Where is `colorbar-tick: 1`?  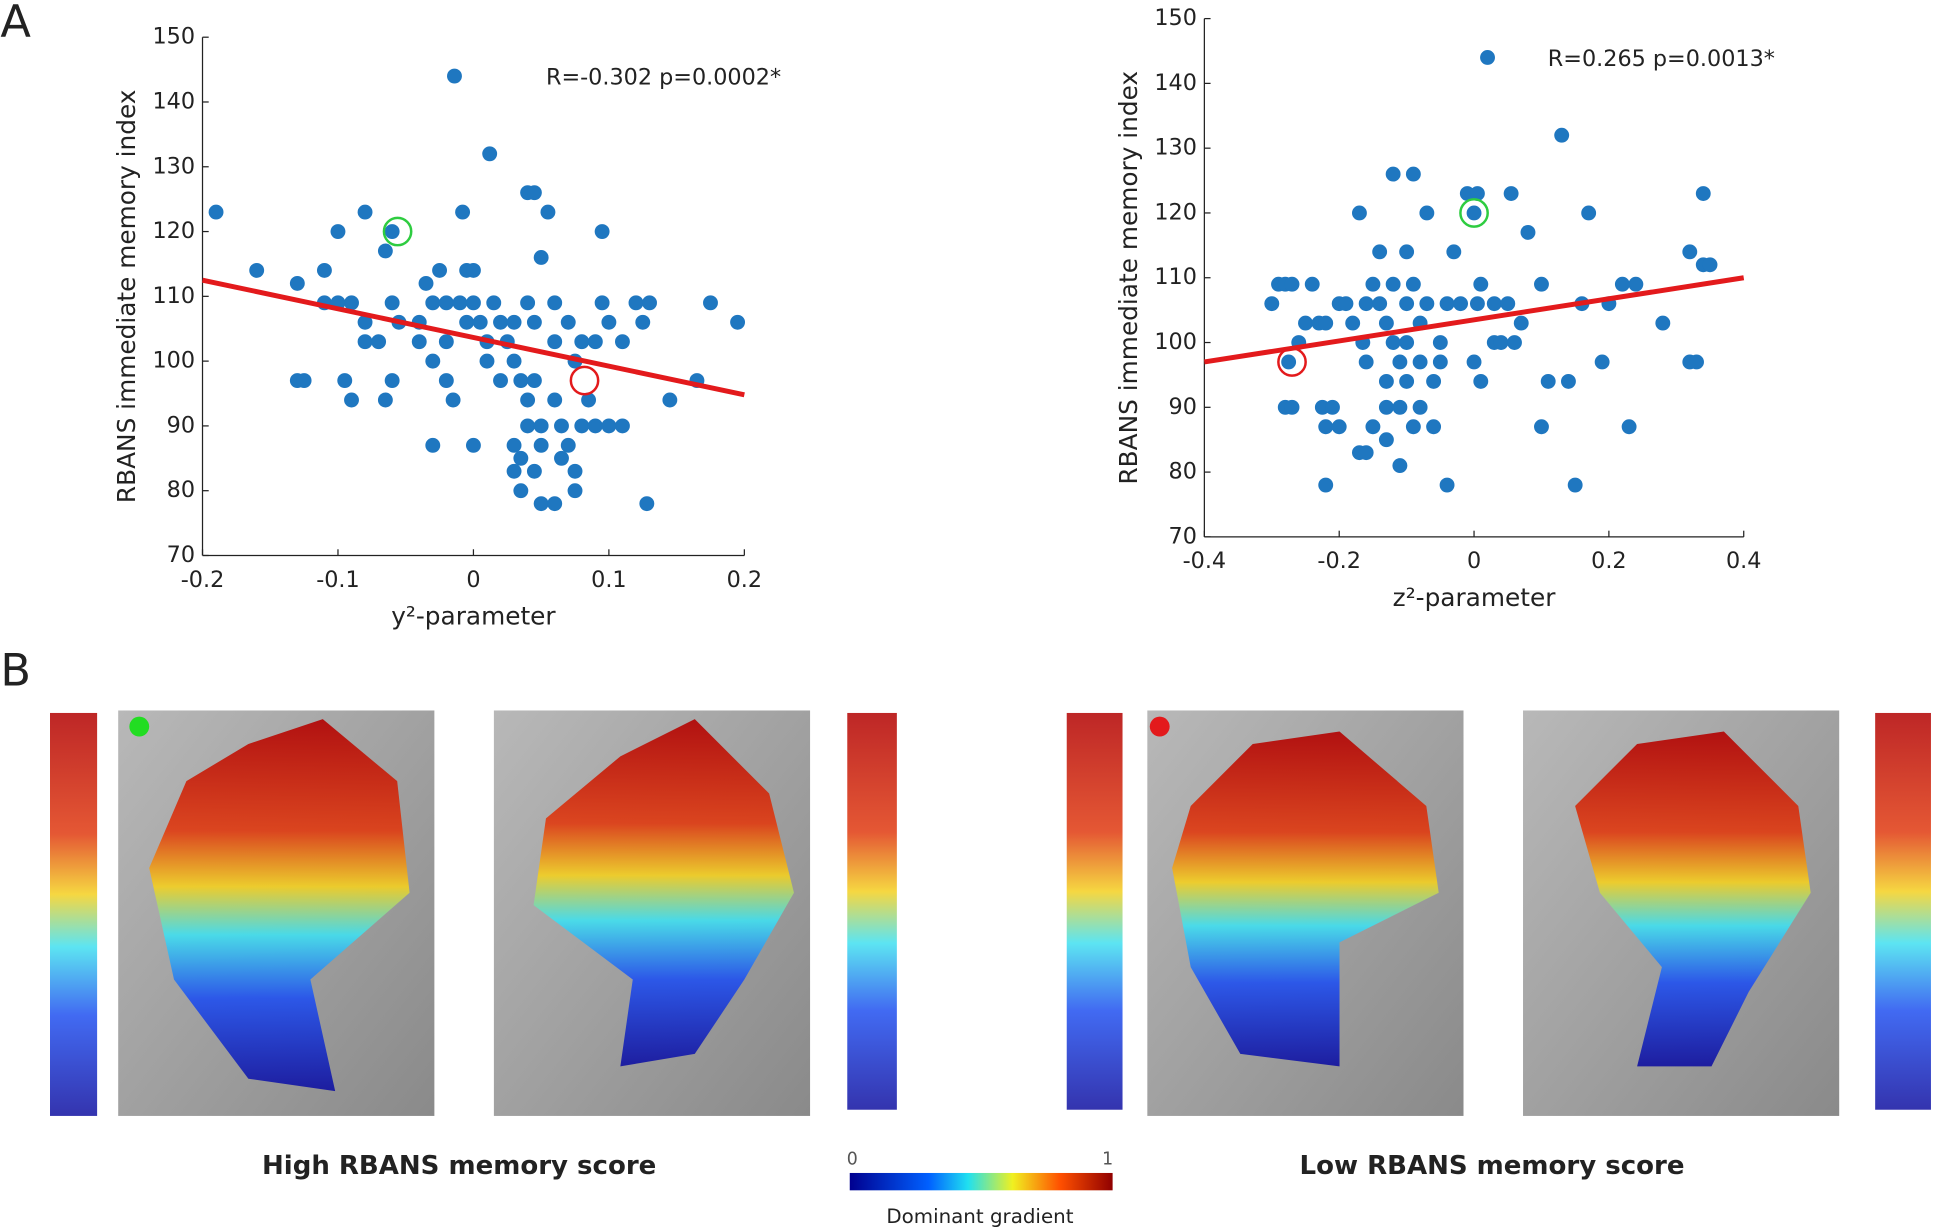
colorbar-tick: 1 is located at coordinates (1107, 1159).